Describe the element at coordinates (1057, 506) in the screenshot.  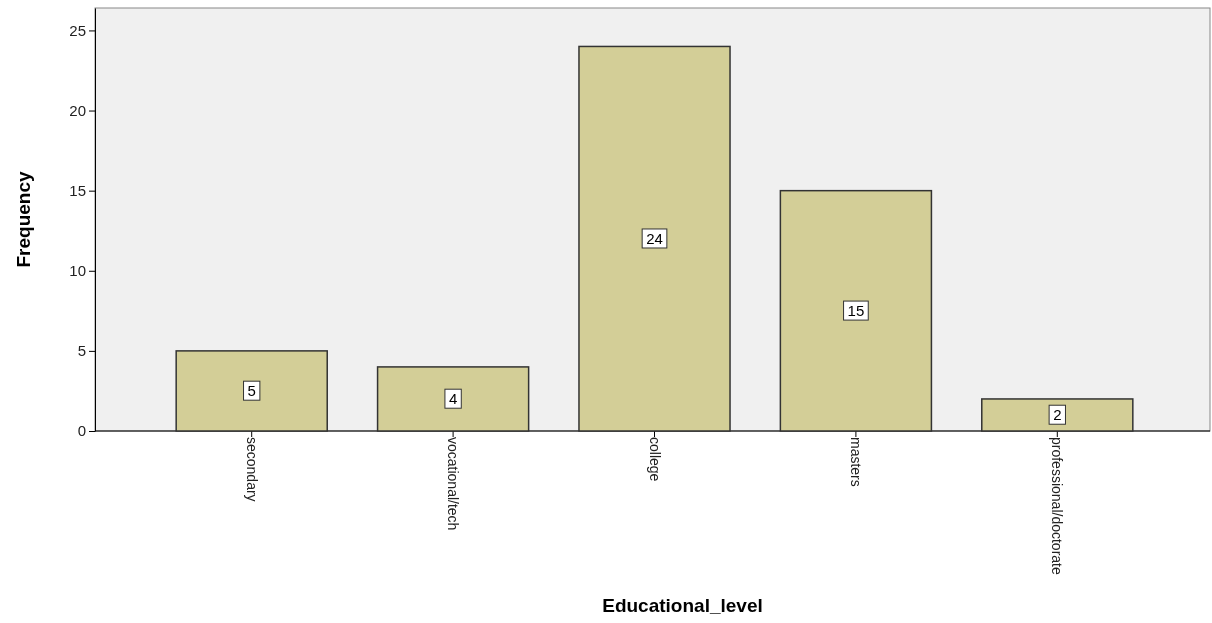
I see `x-tick-label: professional/doctorate` at that location.